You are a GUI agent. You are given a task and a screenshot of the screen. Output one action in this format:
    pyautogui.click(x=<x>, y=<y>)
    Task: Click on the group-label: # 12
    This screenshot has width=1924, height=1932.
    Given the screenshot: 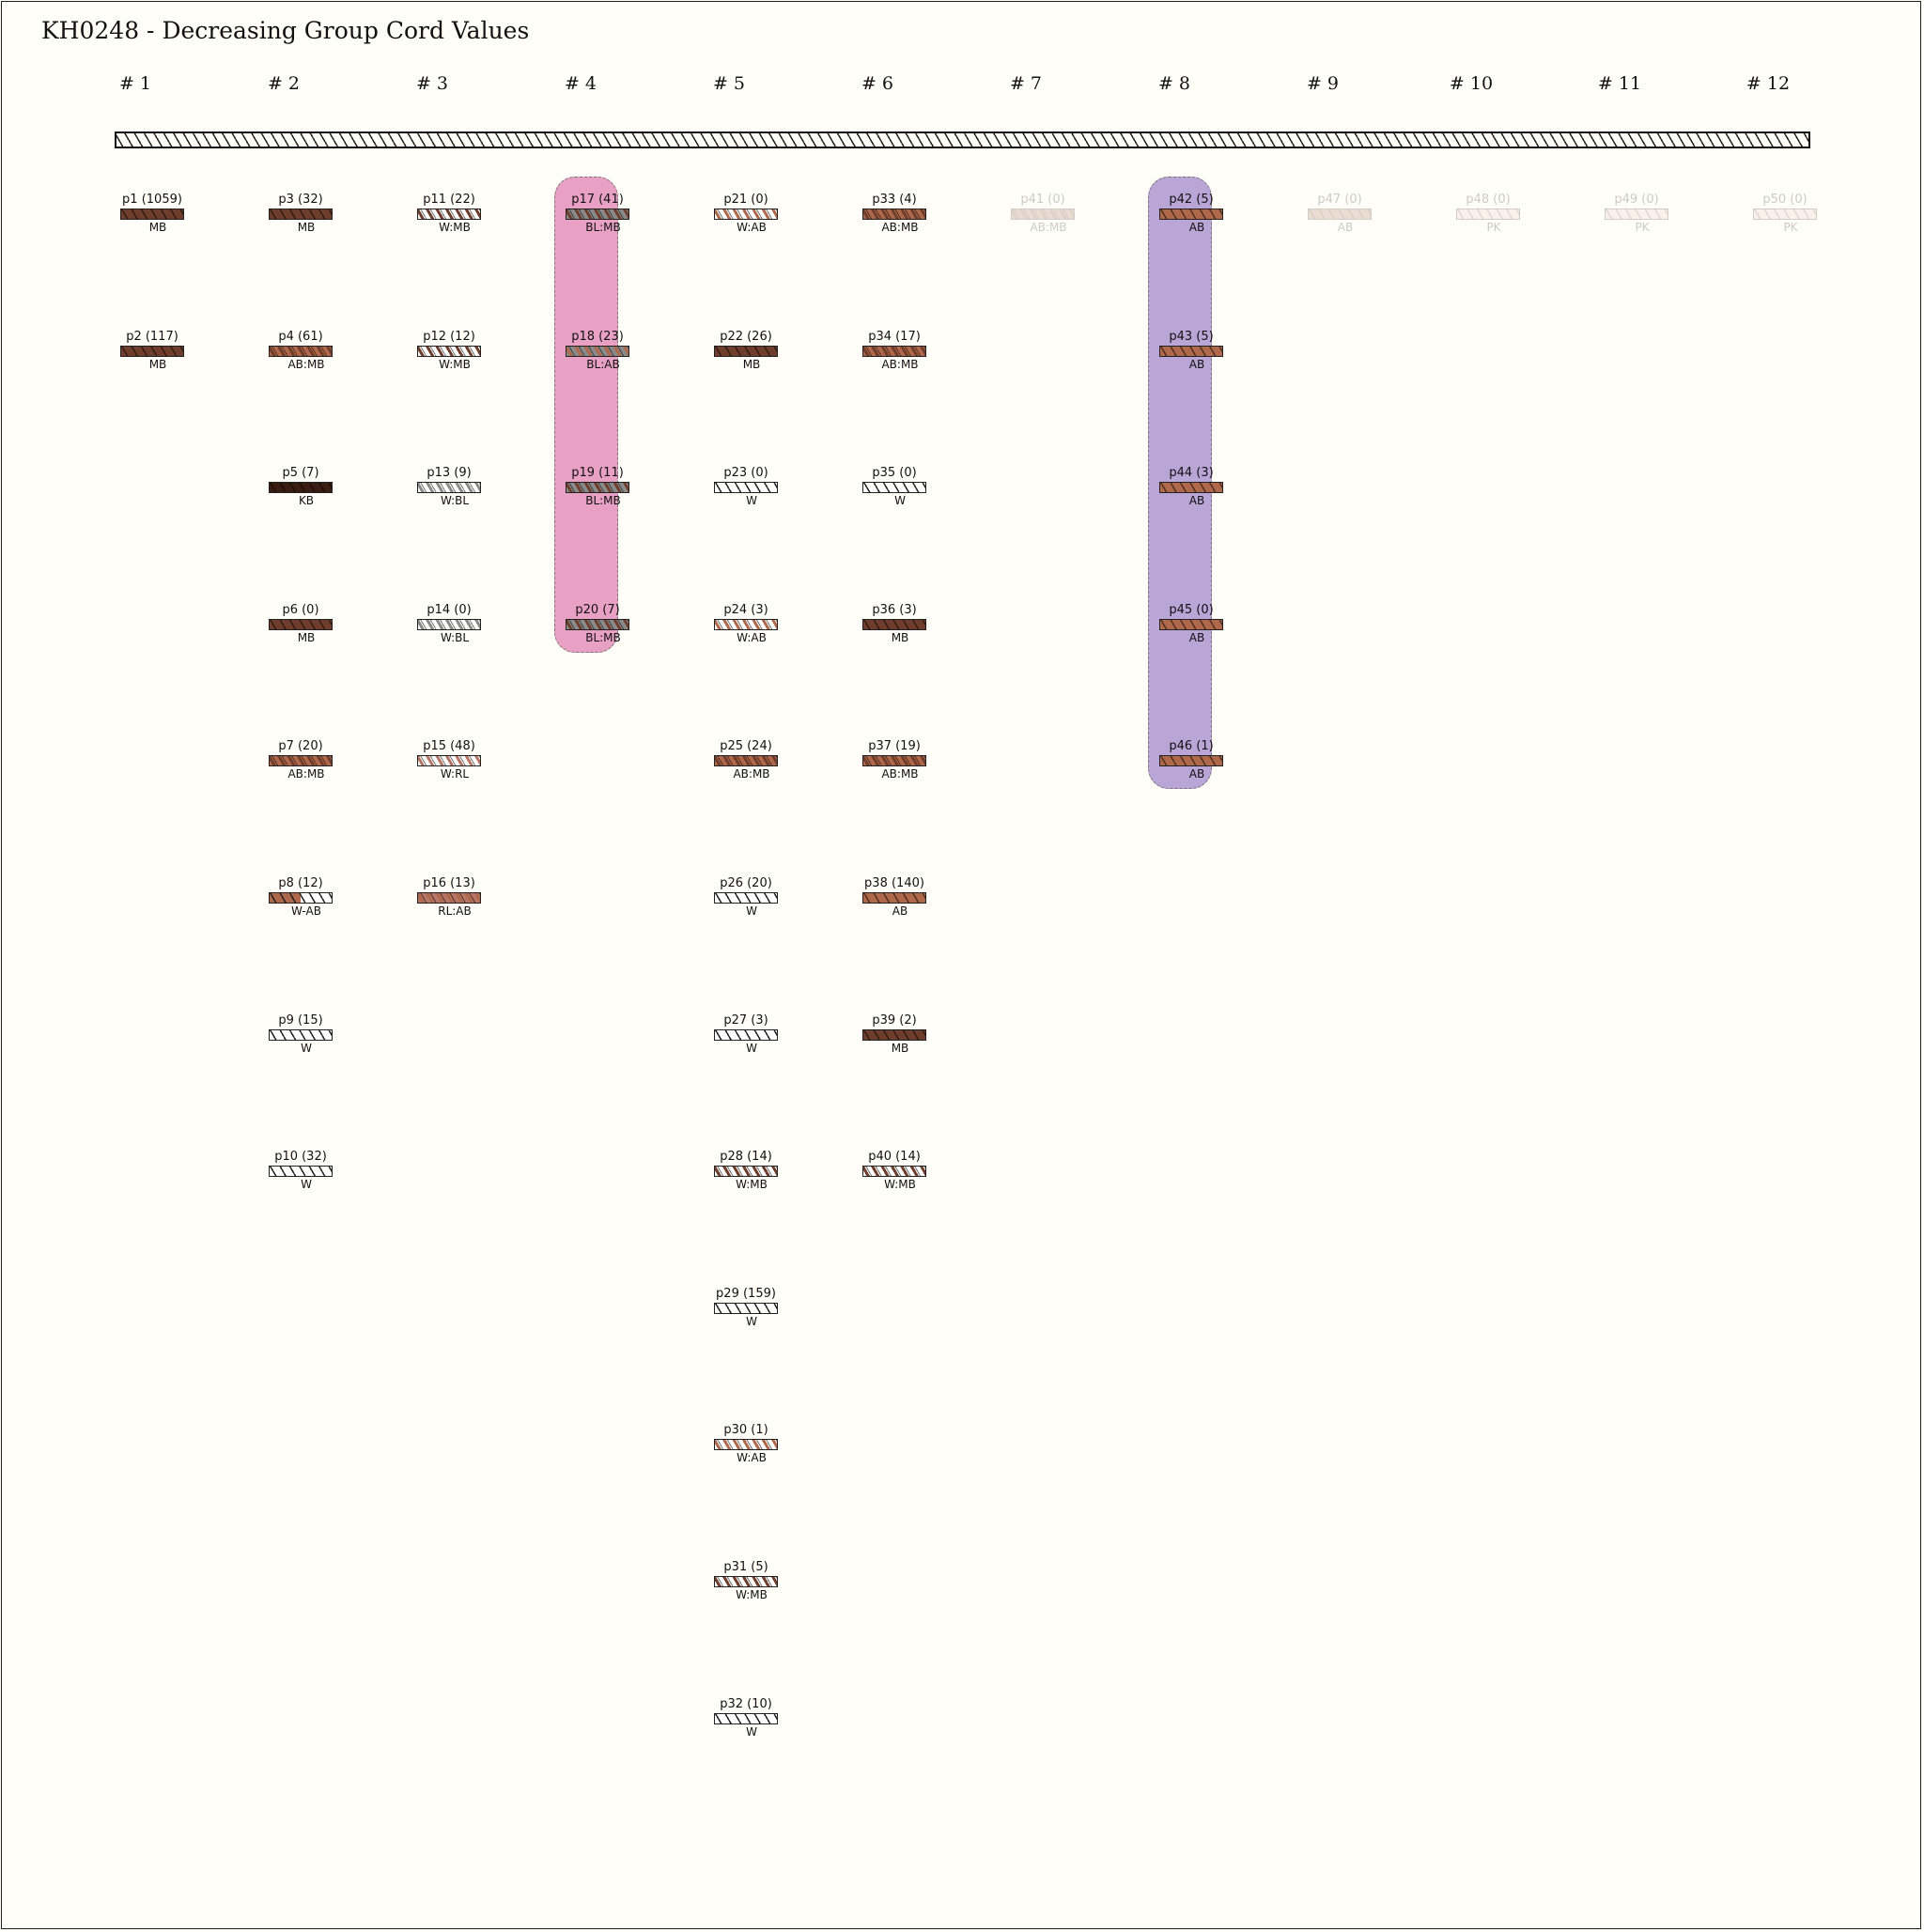 What is the action you would take?
    pyautogui.click(x=1768, y=83)
    